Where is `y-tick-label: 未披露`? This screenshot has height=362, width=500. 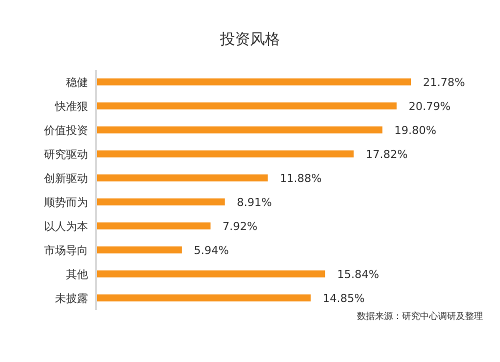
y-tick-label: 未披露 is located at coordinates (71, 298).